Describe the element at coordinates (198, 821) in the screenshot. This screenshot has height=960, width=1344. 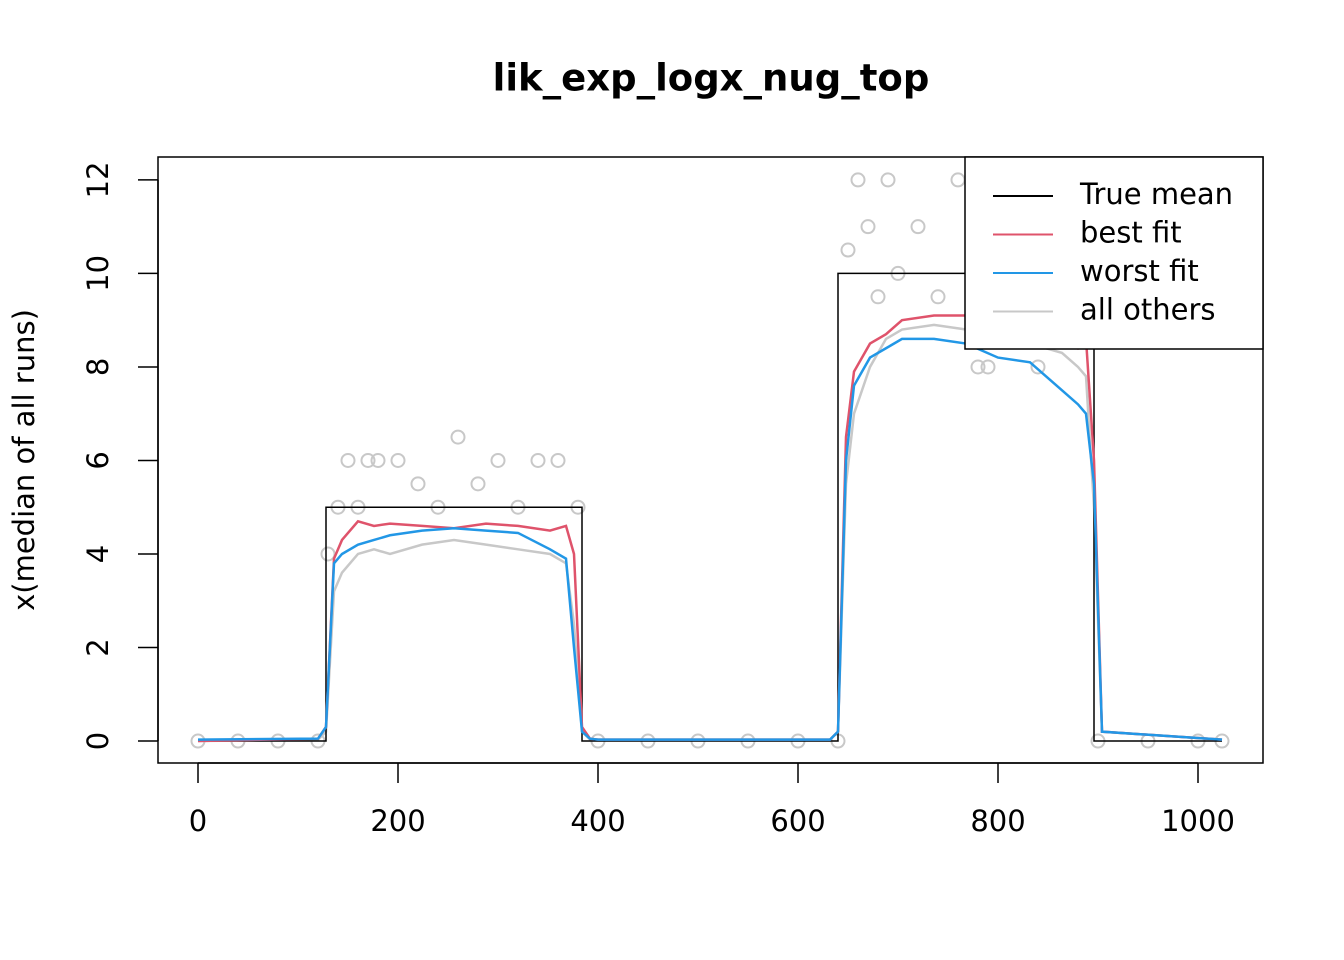
I see `x-tick-label: 0` at that location.